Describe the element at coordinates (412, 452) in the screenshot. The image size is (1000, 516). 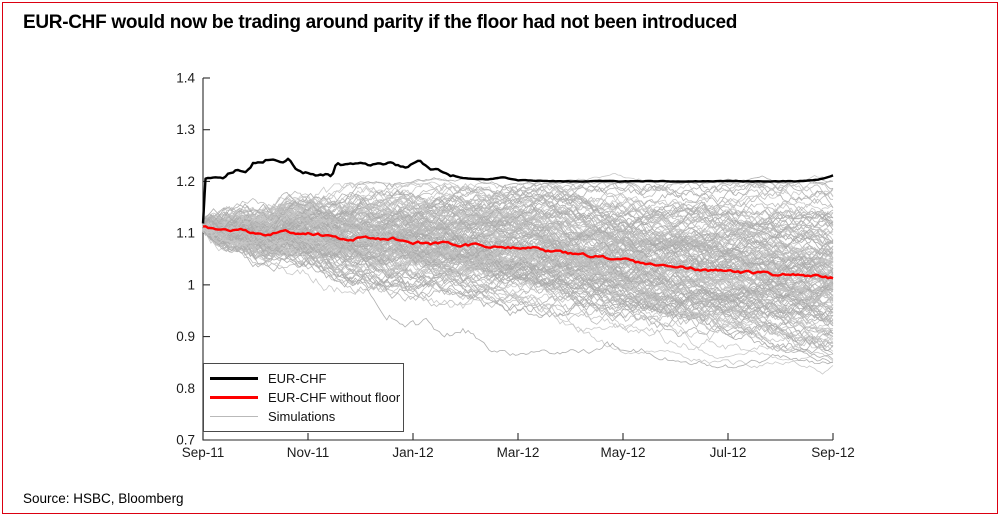
I see `x-tick-label: Jan-12` at that location.